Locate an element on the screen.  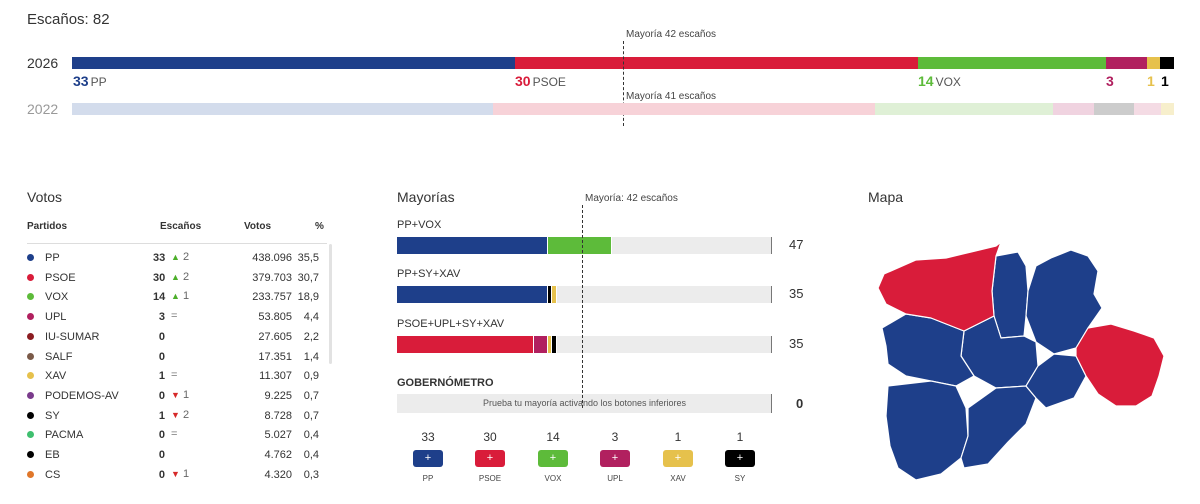
party-votes: 5.027 is located at coordinates (278, 435).